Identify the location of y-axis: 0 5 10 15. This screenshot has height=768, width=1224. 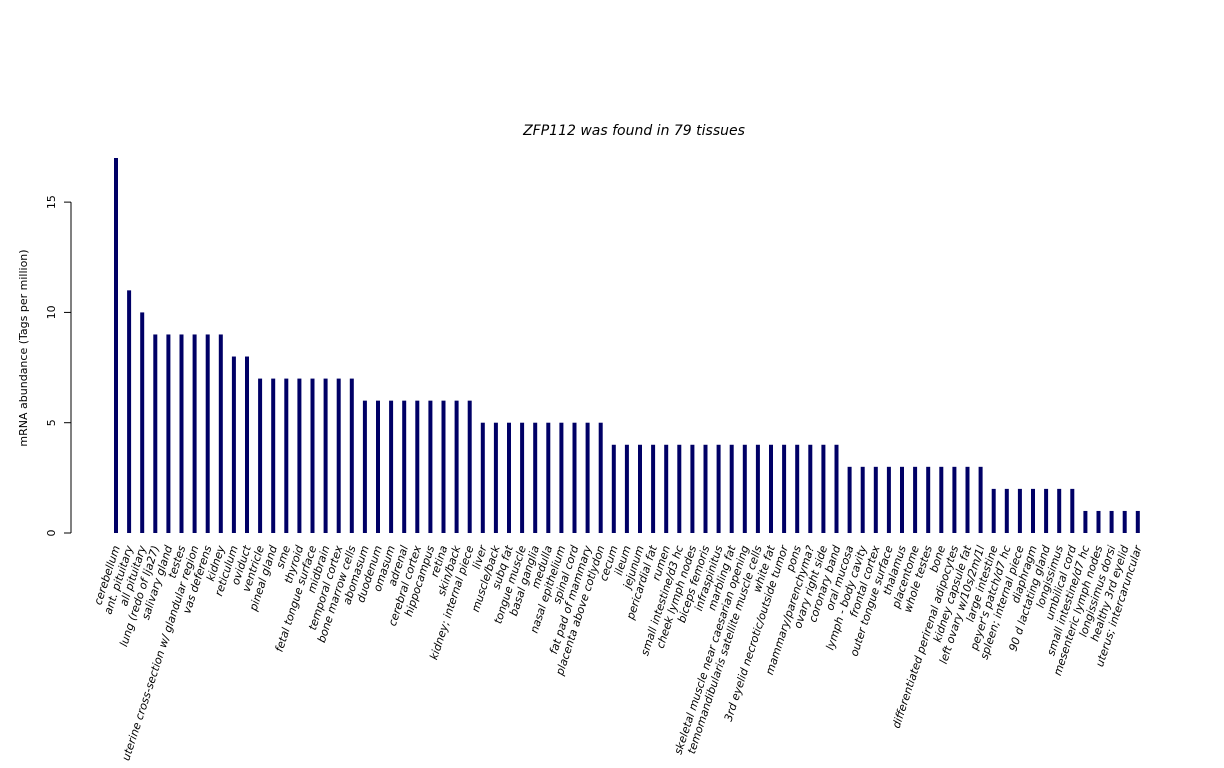
(58, 366).